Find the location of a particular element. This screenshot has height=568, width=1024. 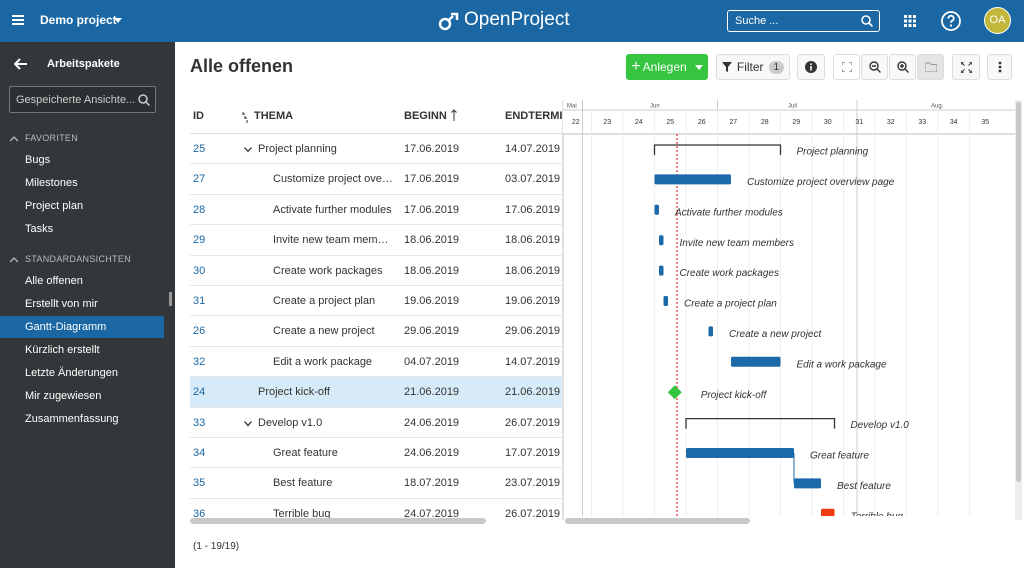

end-date: 21.06.2019 is located at coordinates (533, 392).